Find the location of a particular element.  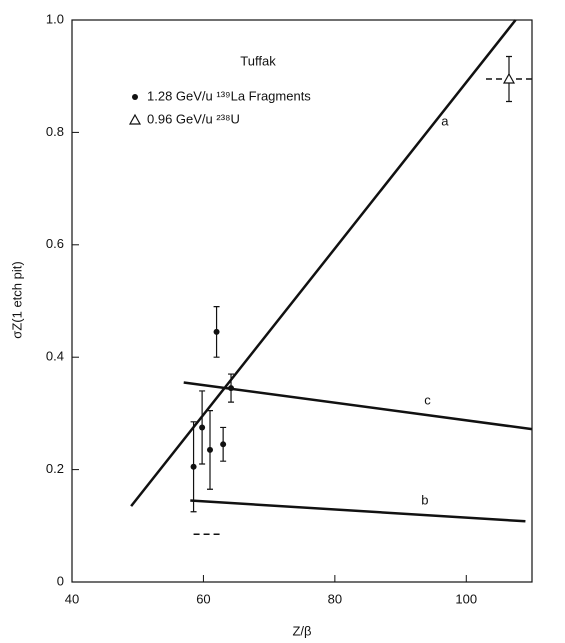

line-label: b is located at coordinates (424, 500).